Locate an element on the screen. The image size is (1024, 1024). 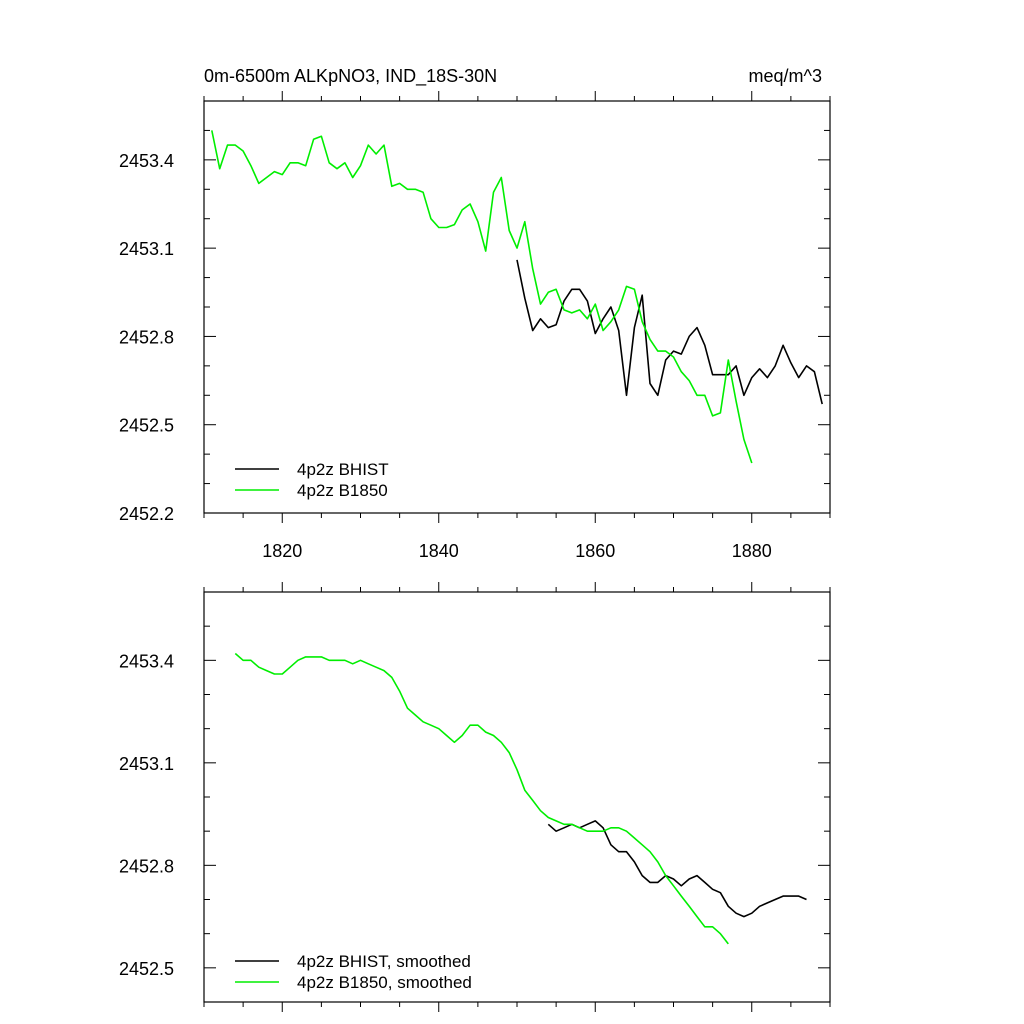
units-label: meq/m^3 is located at coordinates (785, 76).